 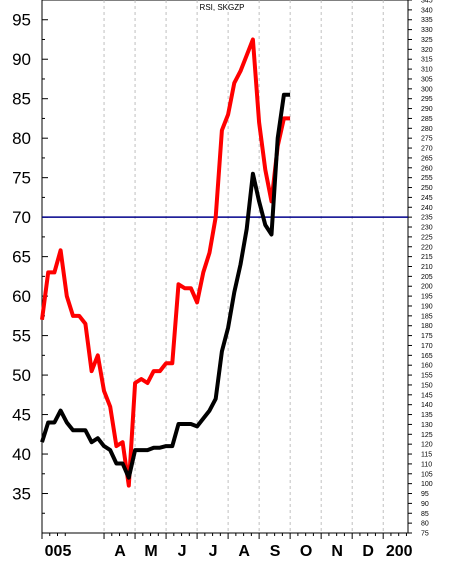 What do you see at coordinates (222, 7) in the screenshot?
I see `chart-title: RSI, SKGZP` at bounding box center [222, 7].